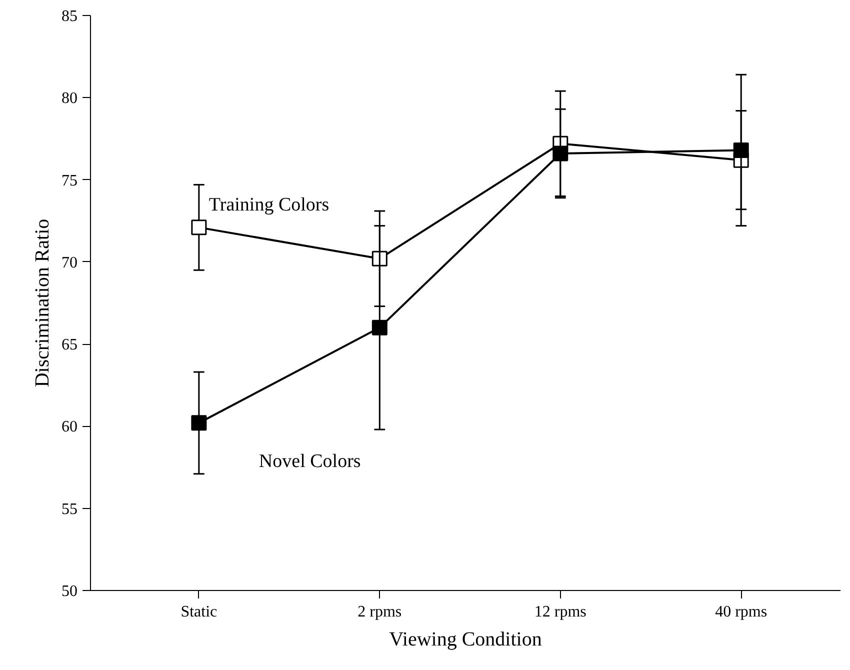 The image size is (850, 670). What do you see at coordinates (70, 99) in the screenshot?
I see `y-tick-label: 80` at bounding box center [70, 99].